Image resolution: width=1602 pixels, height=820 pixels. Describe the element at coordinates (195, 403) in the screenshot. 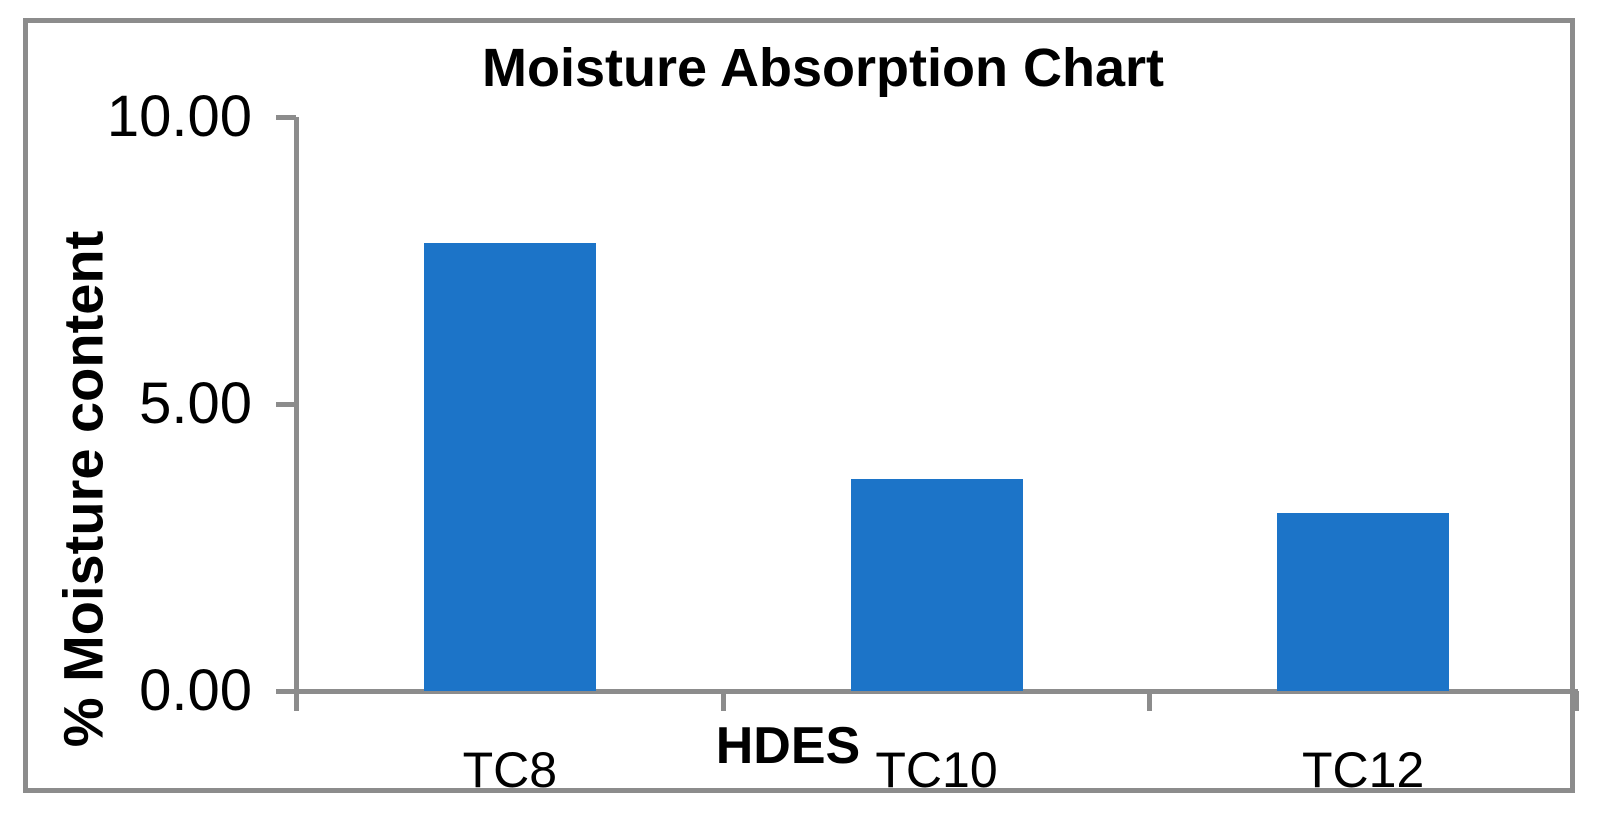

I see `y-axis-tick-label: 5.00` at that location.